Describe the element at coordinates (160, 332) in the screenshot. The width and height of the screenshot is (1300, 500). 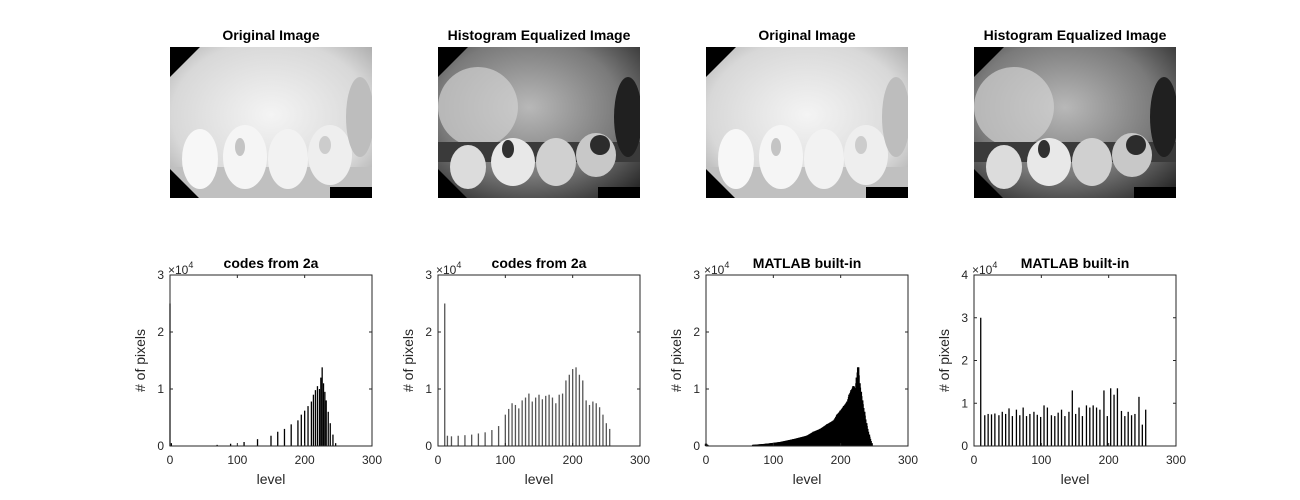
I see `y-tick-label: 2` at that location.